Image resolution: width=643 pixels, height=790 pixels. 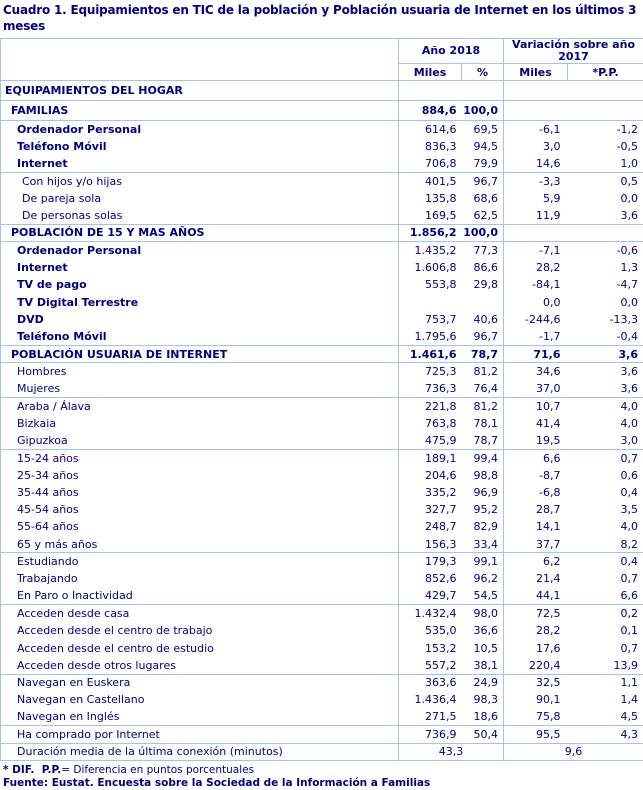 What do you see at coordinates (483, 734) in the screenshot?
I see `cell-pct-2018: 50,4` at bounding box center [483, 734].